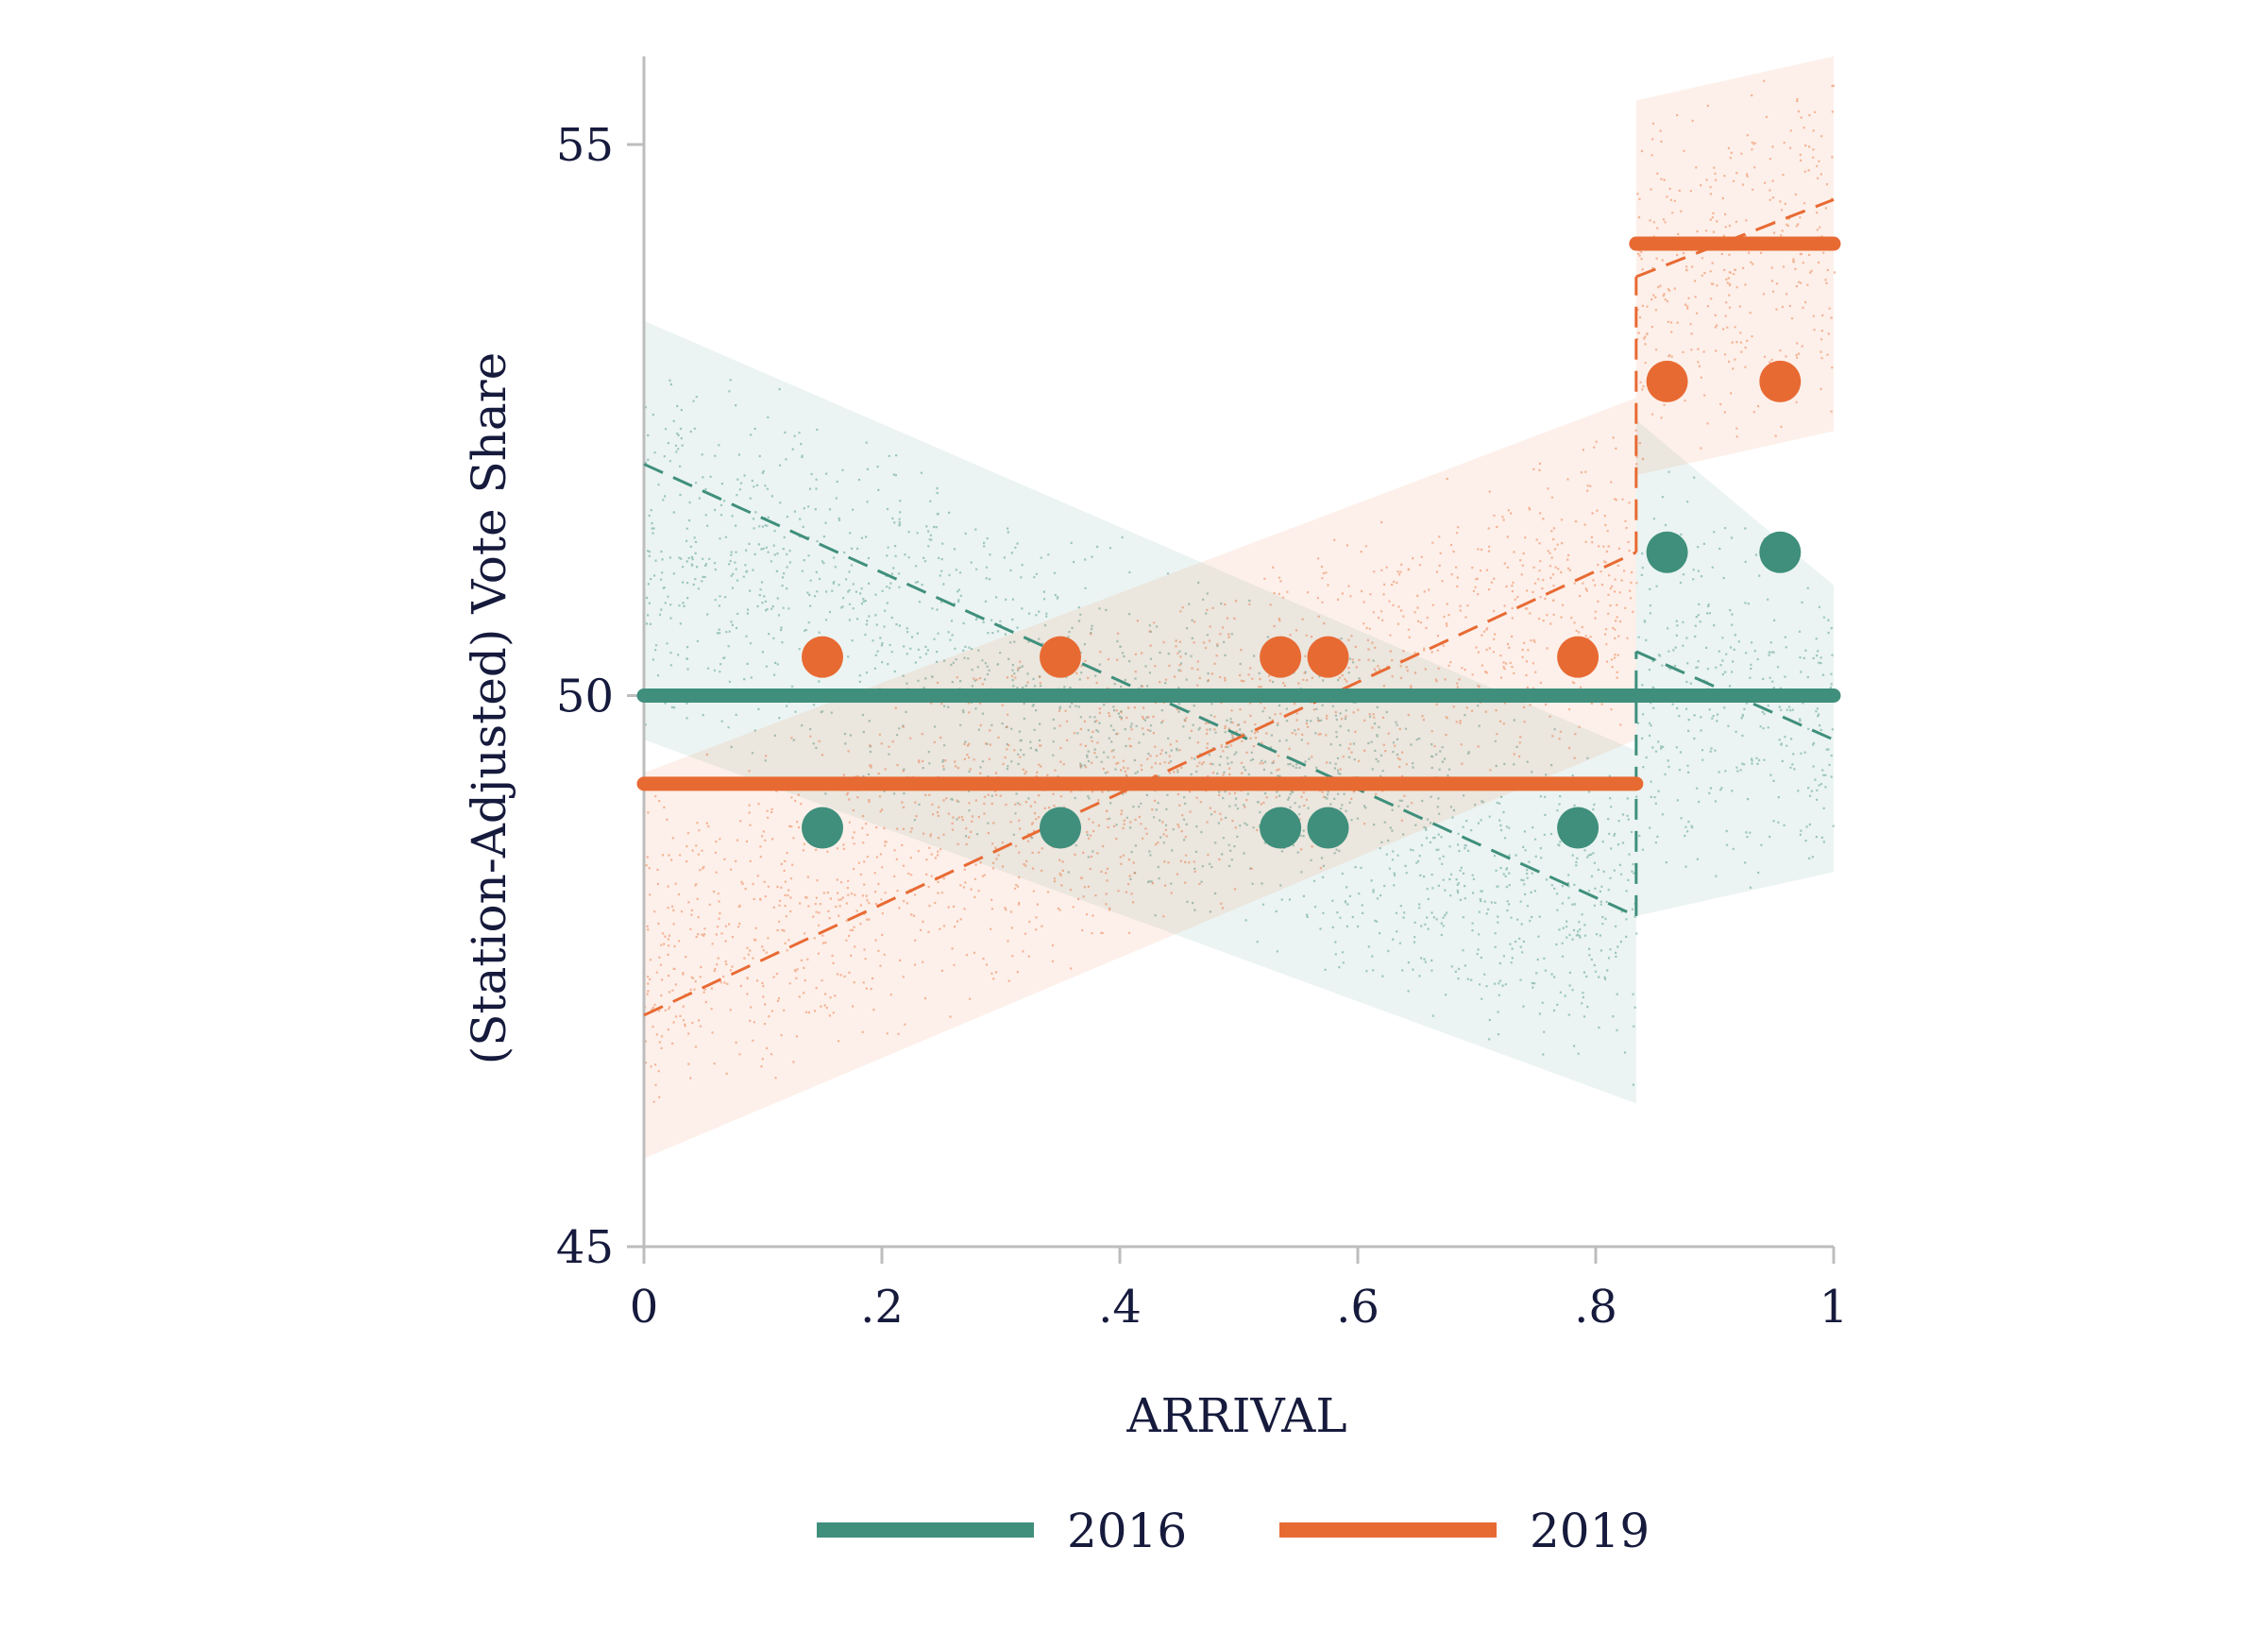 This screenshot has height=1649, width=2268. I want to click on band-stipple-2019, so click(1736, 270).